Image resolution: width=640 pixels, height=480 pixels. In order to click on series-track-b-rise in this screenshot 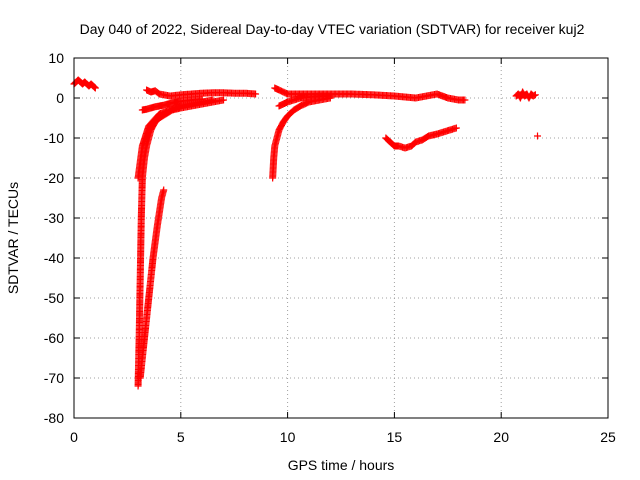, I will do `click(152, 284)`.